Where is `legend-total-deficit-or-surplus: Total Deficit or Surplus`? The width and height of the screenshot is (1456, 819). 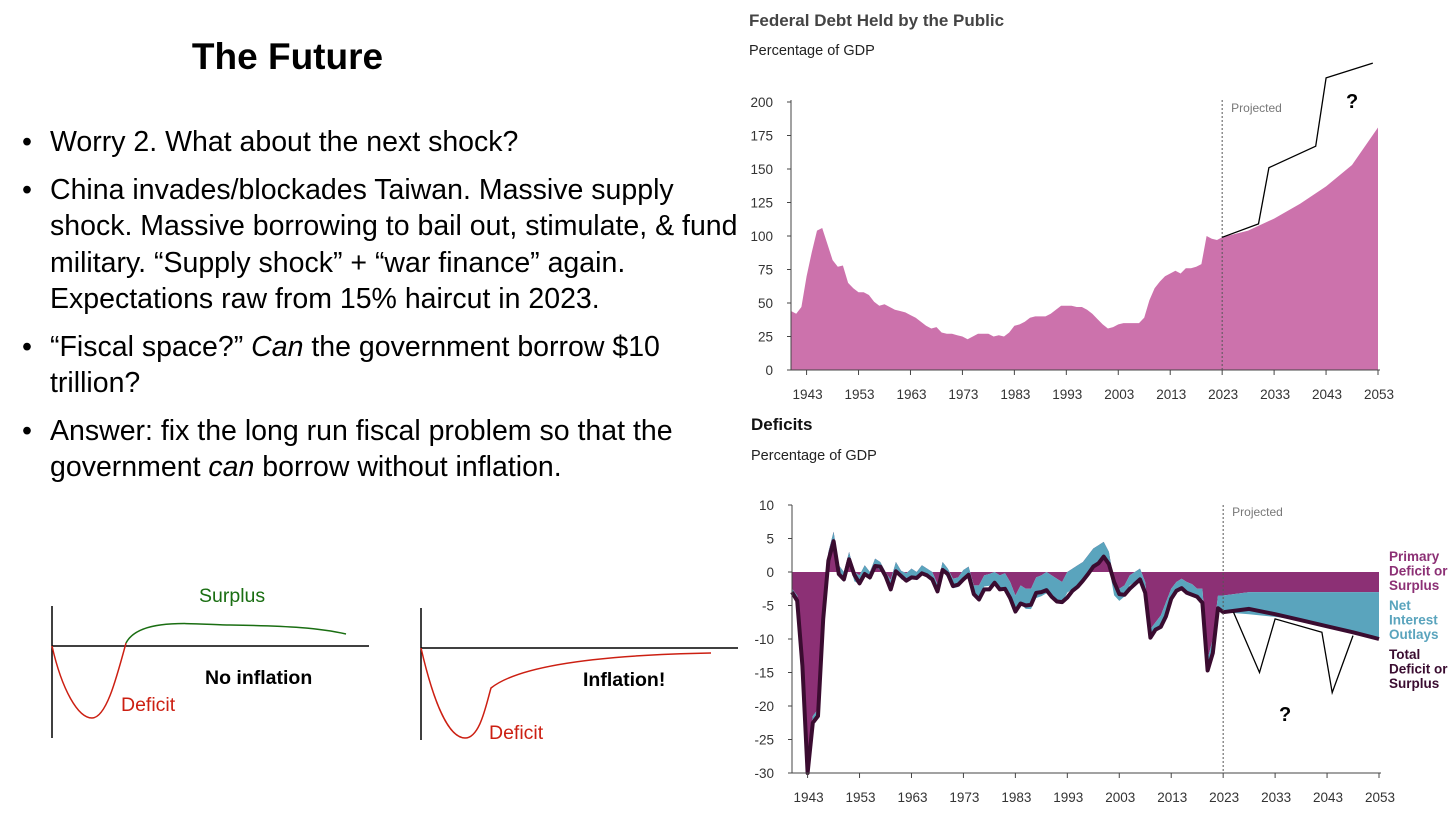
legend-total-deficit-or-surplus: Total Deficit or Surplus is located at coordinates (1418, 669).